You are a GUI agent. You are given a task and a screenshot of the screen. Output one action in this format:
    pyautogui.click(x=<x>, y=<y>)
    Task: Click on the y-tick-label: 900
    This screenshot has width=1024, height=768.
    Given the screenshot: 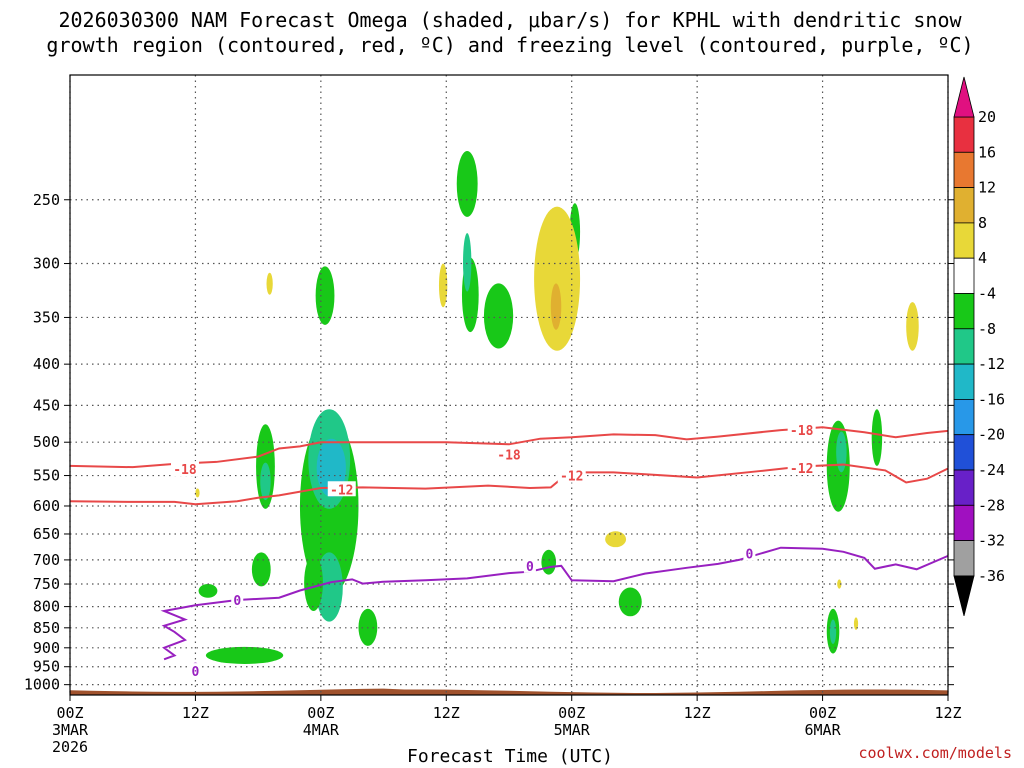 What is the action you would take?
    pyautogui.click(x=46, y=648)
    